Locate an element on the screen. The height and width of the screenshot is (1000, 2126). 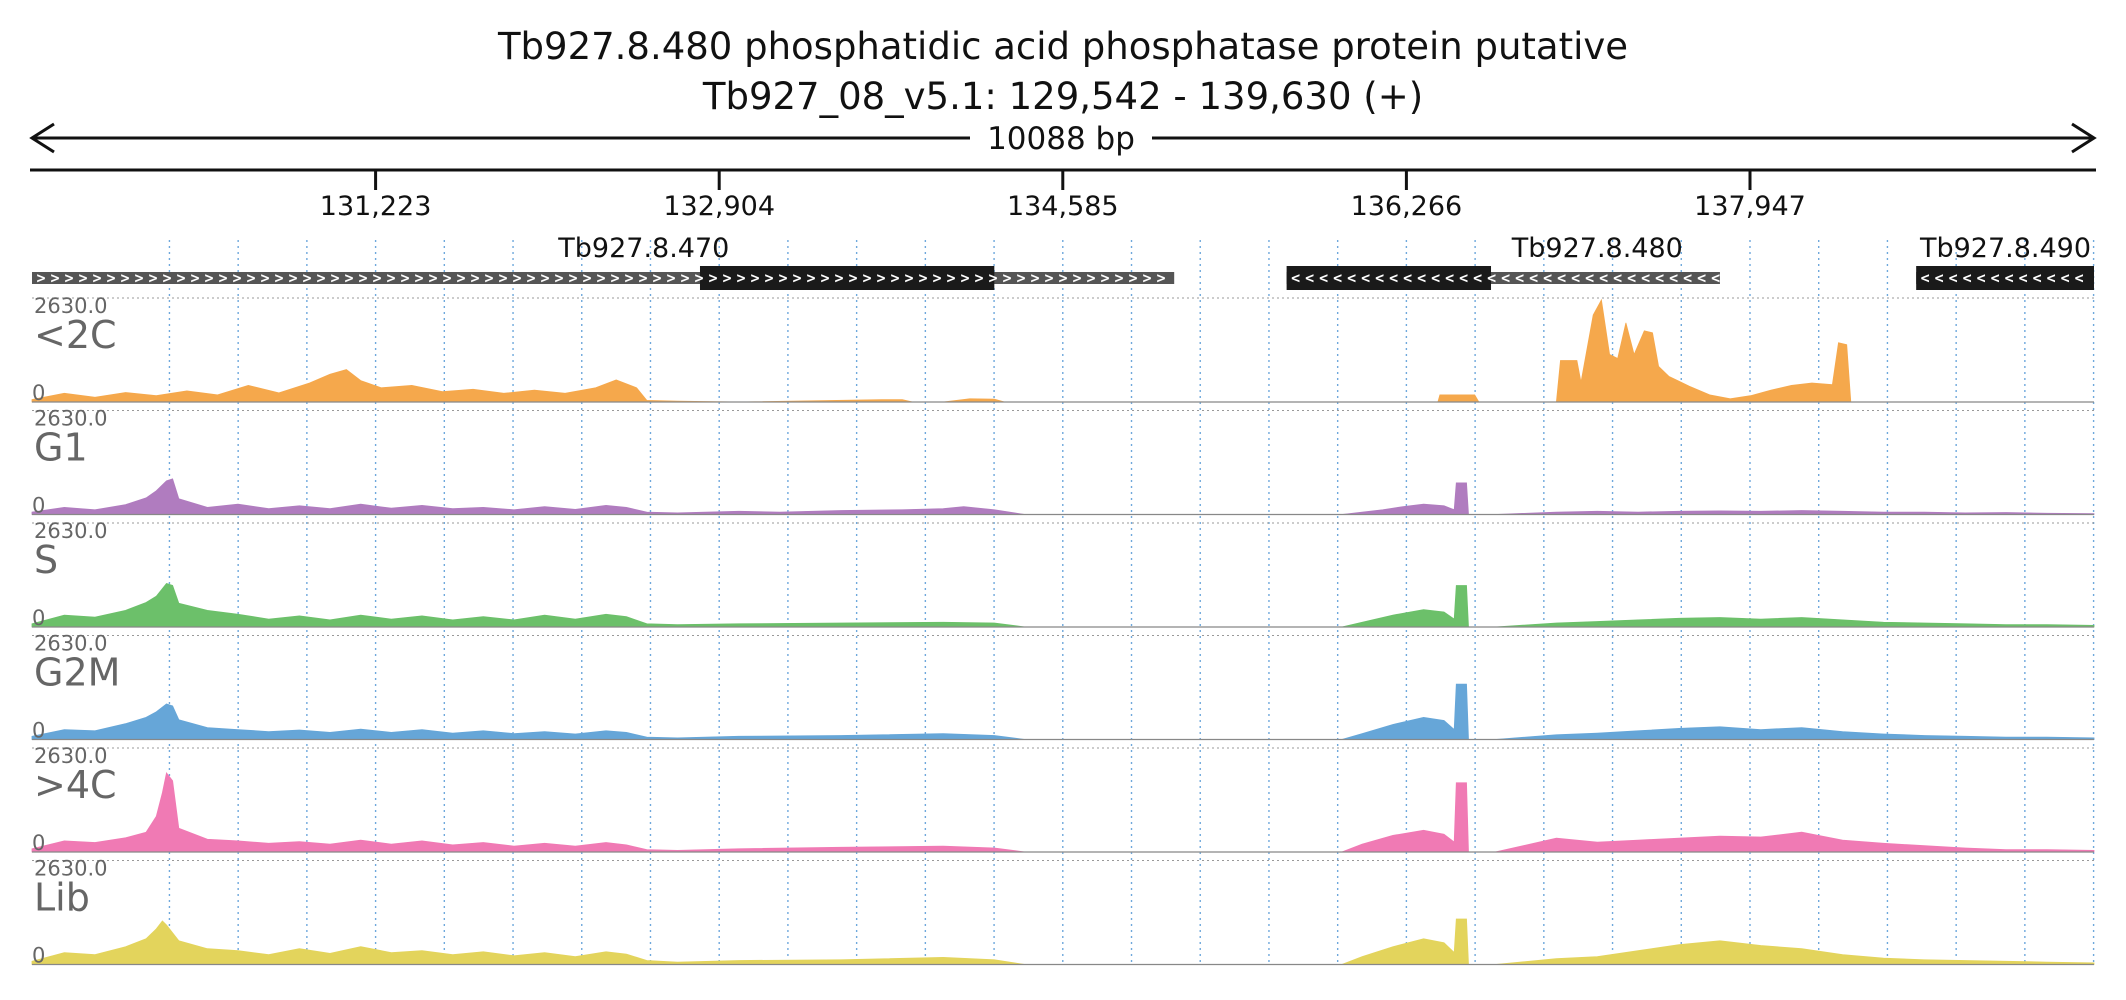
gene-Tb927.8.490: < < < < < < < < < < < < Tb927.8.490 is located at coordinates (2005, 261).